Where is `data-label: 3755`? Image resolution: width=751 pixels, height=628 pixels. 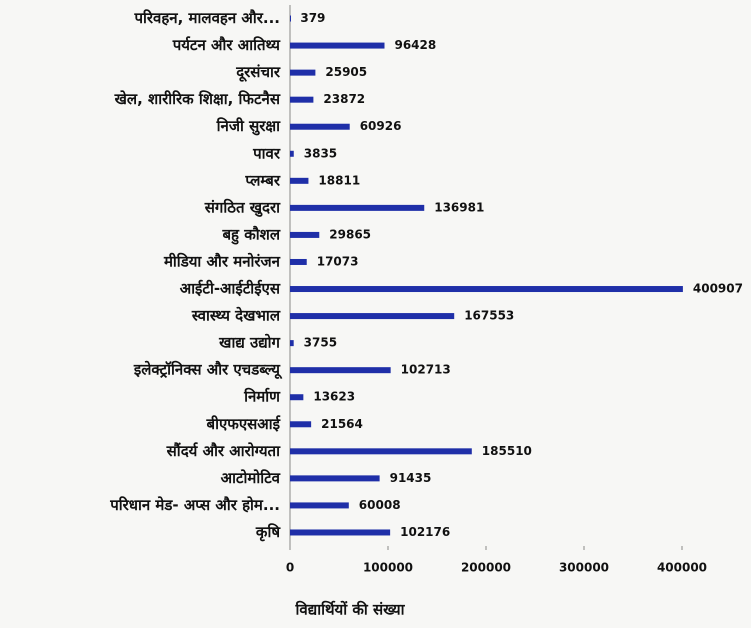
data-label: 3755 is located at coordinates (320, 343).